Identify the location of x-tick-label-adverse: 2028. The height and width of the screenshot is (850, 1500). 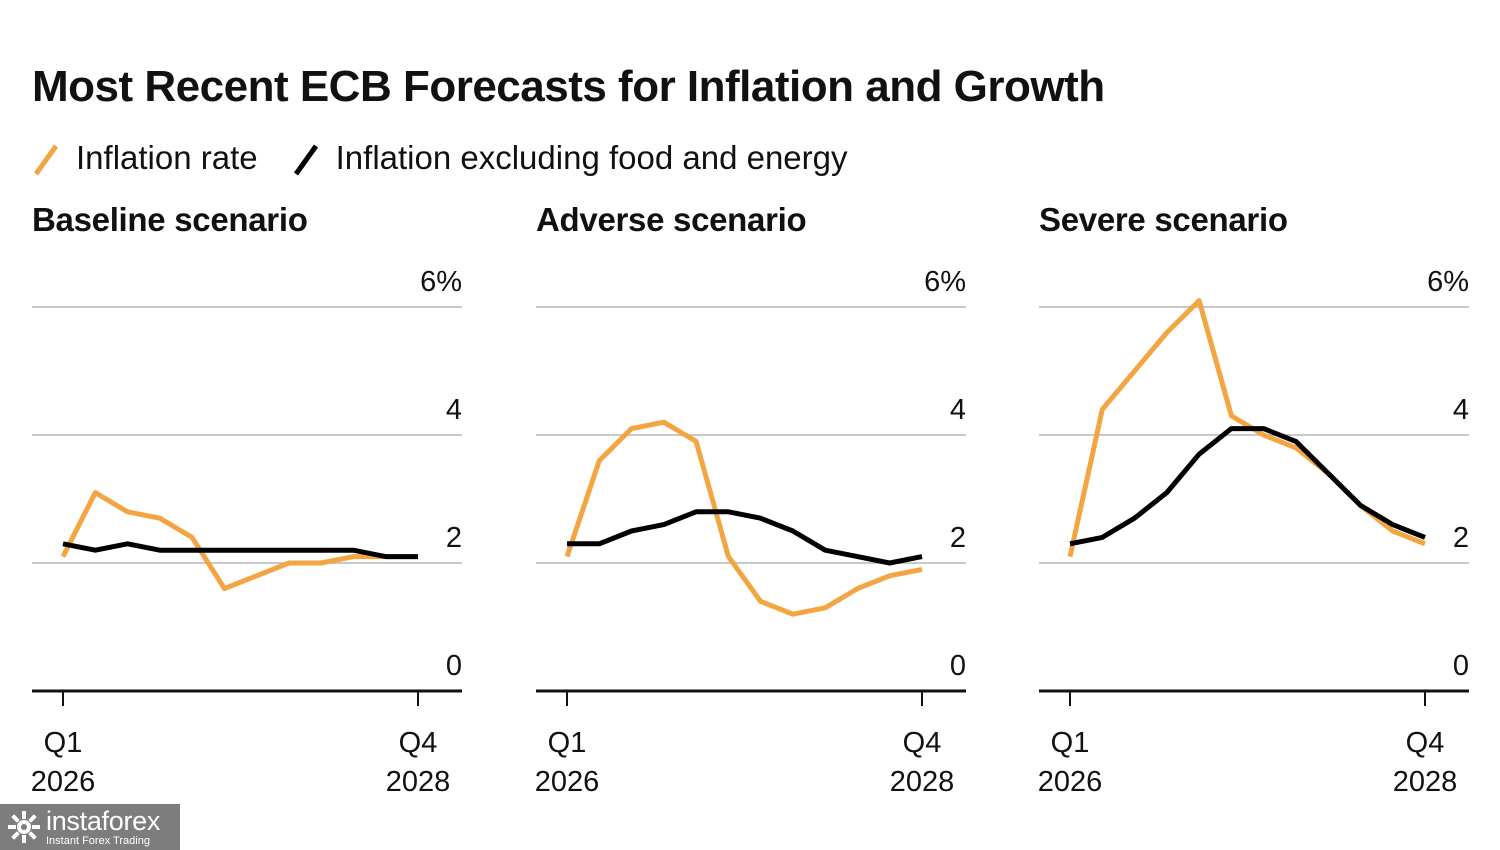
(922, 782).